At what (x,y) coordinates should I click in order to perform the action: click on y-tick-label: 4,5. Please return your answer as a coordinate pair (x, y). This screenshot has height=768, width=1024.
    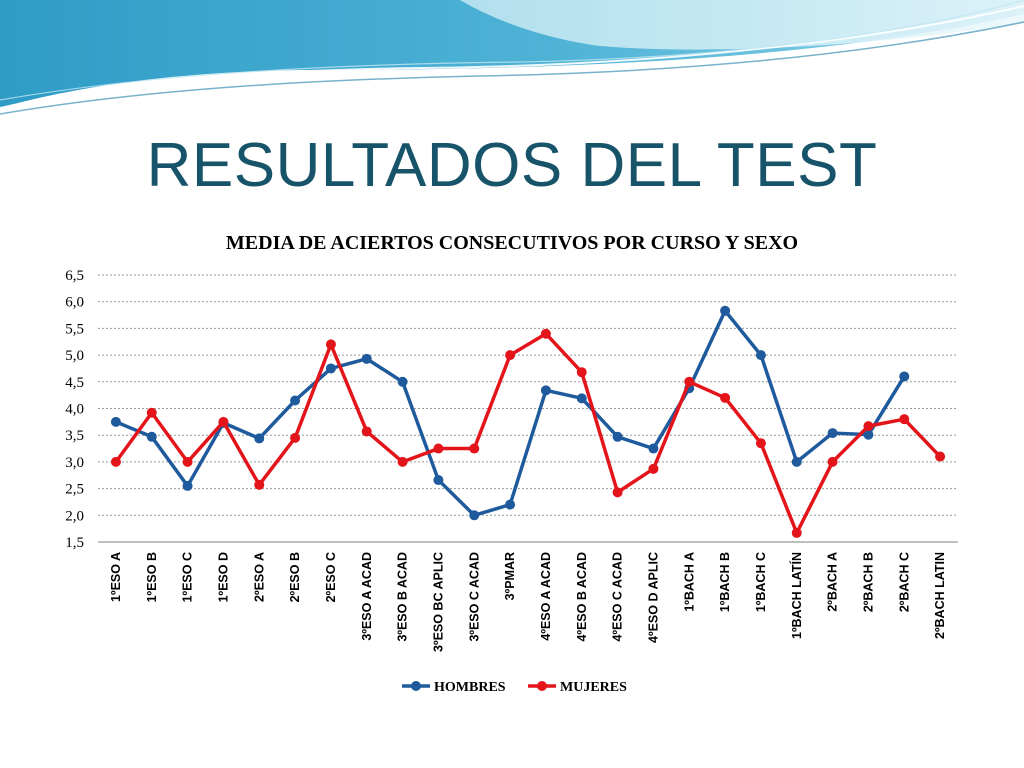
    Looking at the image, I should click on (74, 383).